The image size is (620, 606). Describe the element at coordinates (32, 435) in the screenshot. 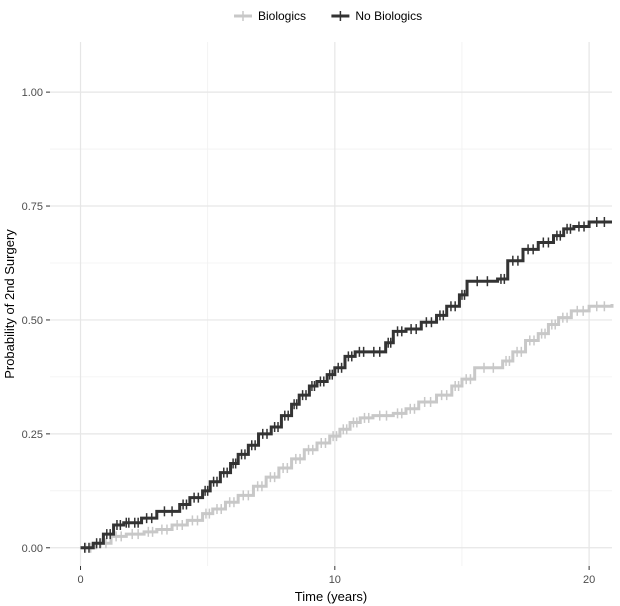

I see `y-tick-label: 0.25` at that location.